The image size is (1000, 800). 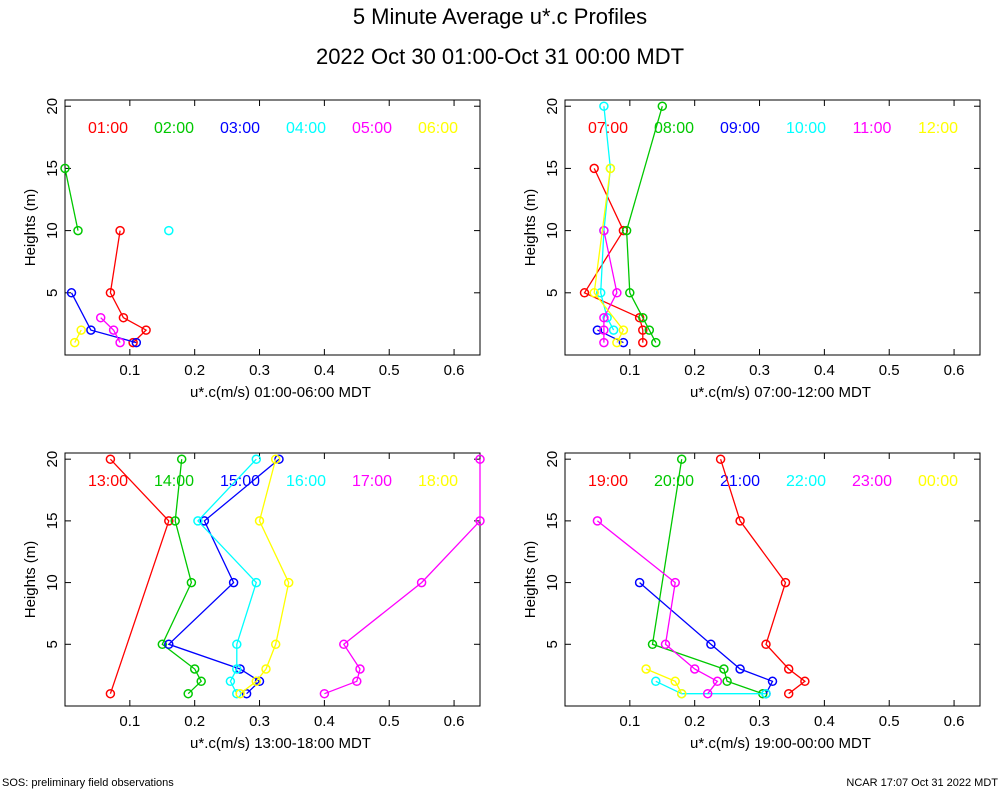 What do you see at coordinates (372, 481) in the screenshot?
I see `legend-entry-1700: 17:00` at bounding box center [372, 481].